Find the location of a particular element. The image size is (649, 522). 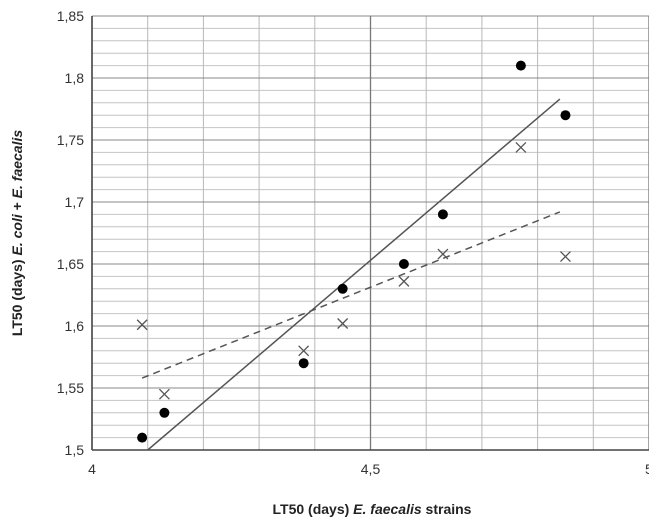

y-tick-label: 1,5 is located at coordinates (75, 450).